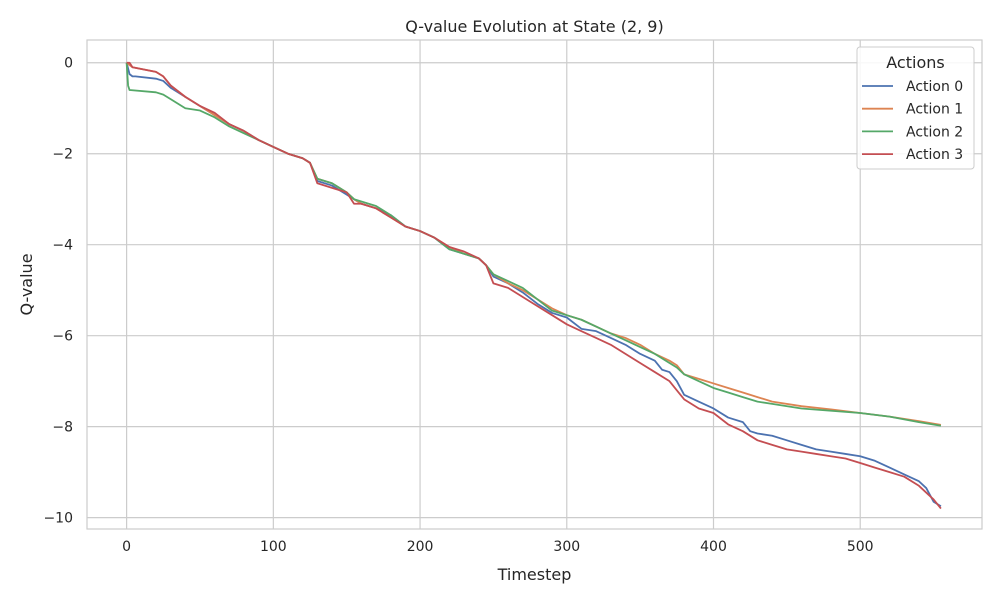 The height and width of the screenshot is (600, 1000). What do you see at coordinates (62, 246) in the screenshot?
I see `y-tick-label: −4` at bounding box center [62, 246].